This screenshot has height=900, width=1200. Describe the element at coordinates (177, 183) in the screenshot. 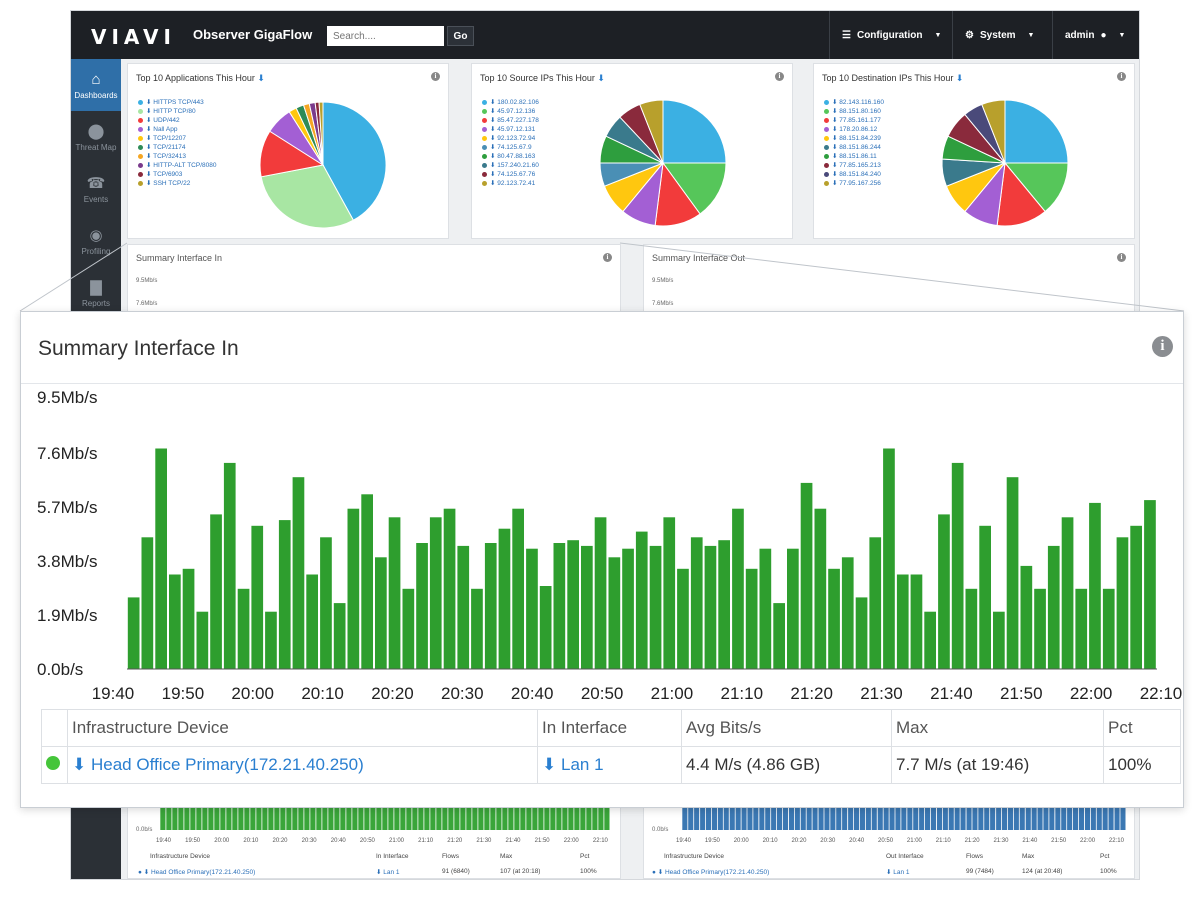

I see `legend-item: ⬇ SSH TCP/22` at that location.